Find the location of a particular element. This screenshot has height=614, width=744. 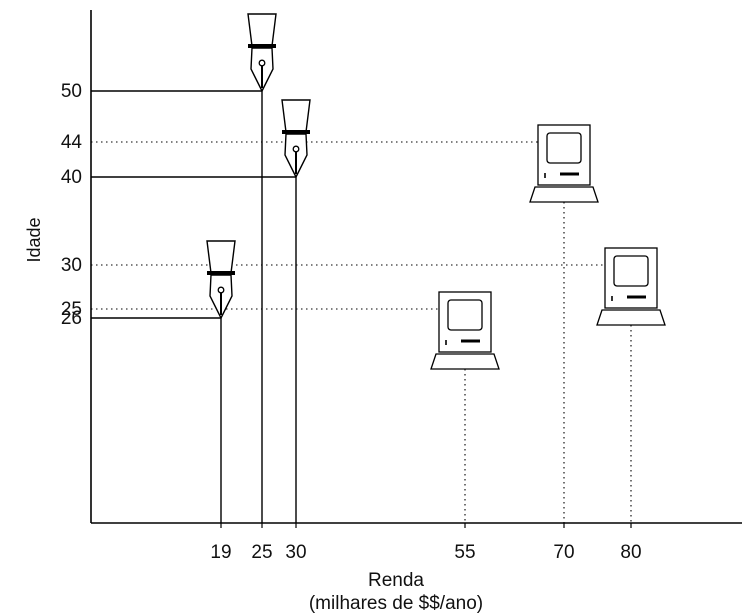

x-axis-label-line2: (milhares de $$/ano) is located at coordinates (396, 603).